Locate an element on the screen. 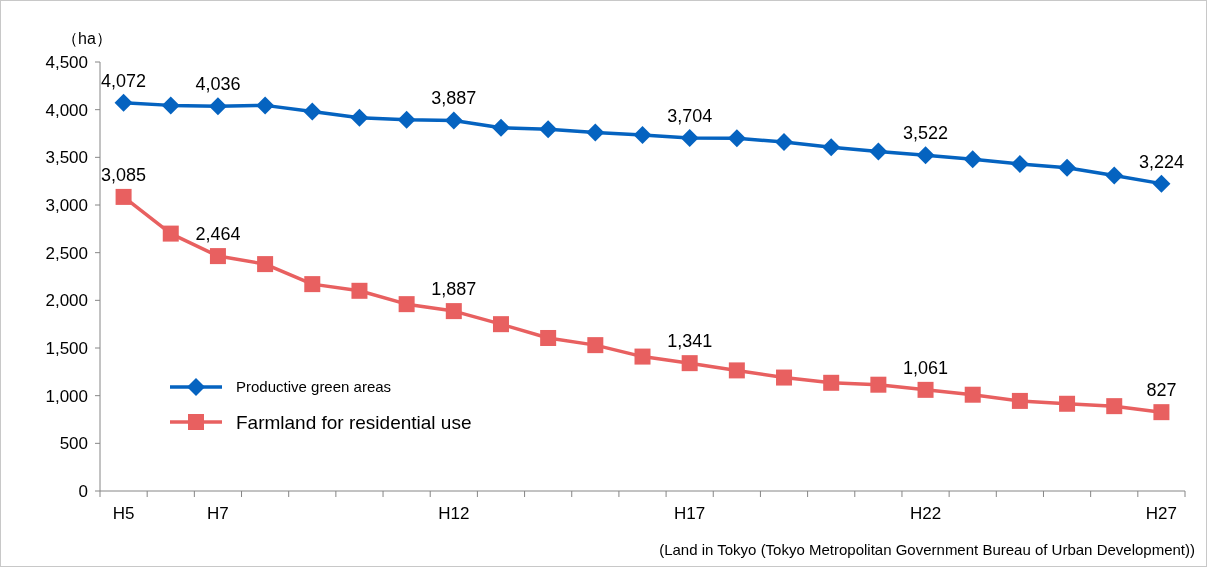 This screenshot has height=567, width=1207. text: (Land in Tokyo (Tokyo Metropolitan Government Bureau of Urban Development)) is located at coordinates (927, 549).